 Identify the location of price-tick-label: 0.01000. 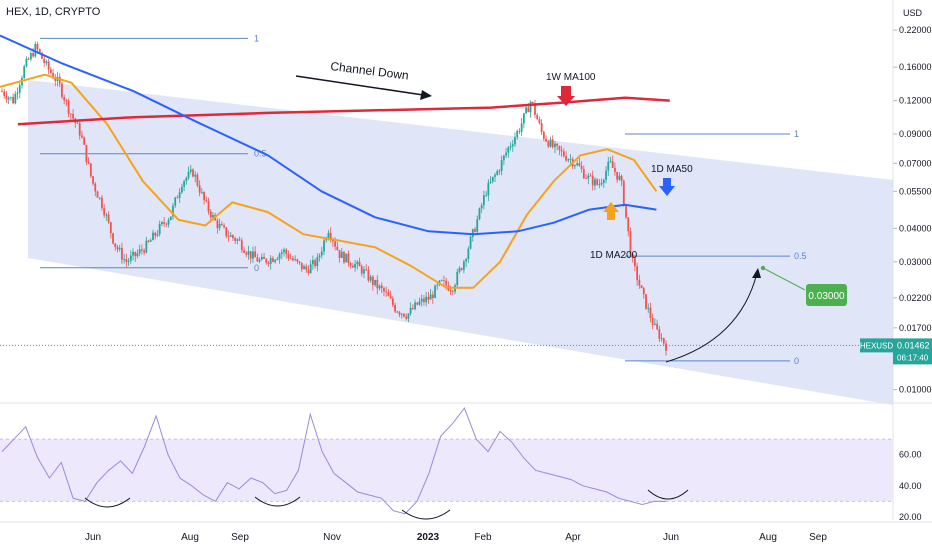
(915, 390).